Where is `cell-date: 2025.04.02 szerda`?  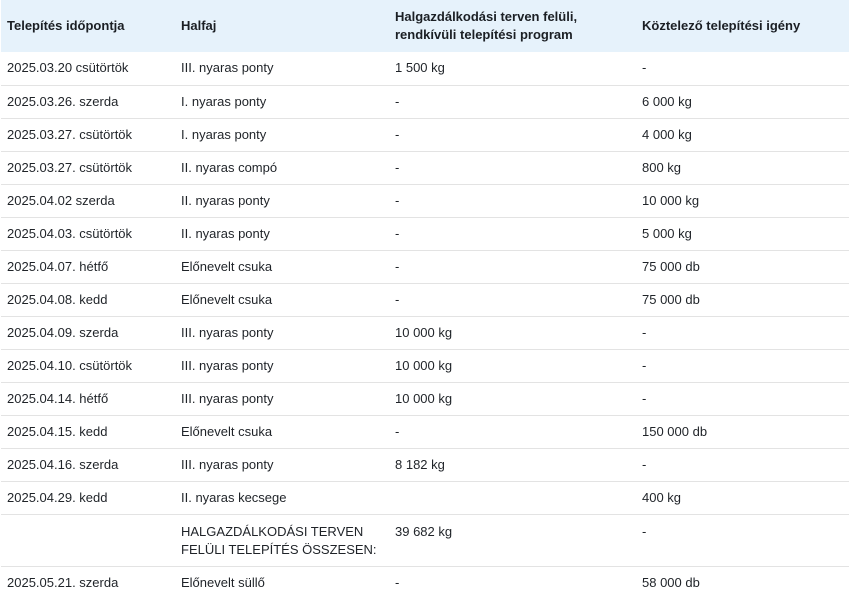 cell-date: 2025.04.02 szerda is located at coordinates (61, 200).